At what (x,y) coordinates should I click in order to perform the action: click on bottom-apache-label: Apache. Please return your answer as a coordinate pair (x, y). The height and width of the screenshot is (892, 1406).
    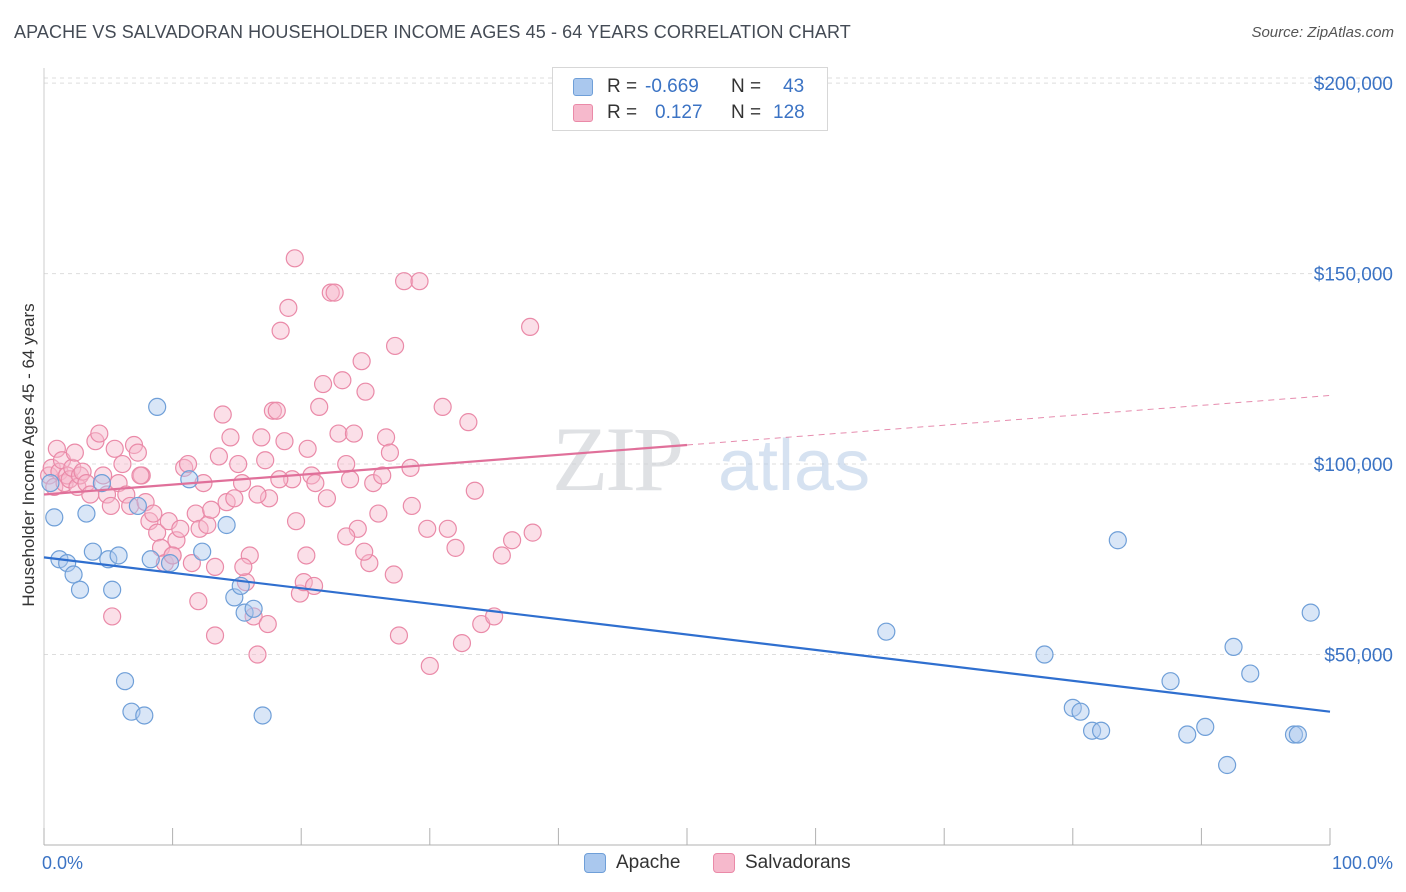
    Looking at the image, I should click on (648, 862).